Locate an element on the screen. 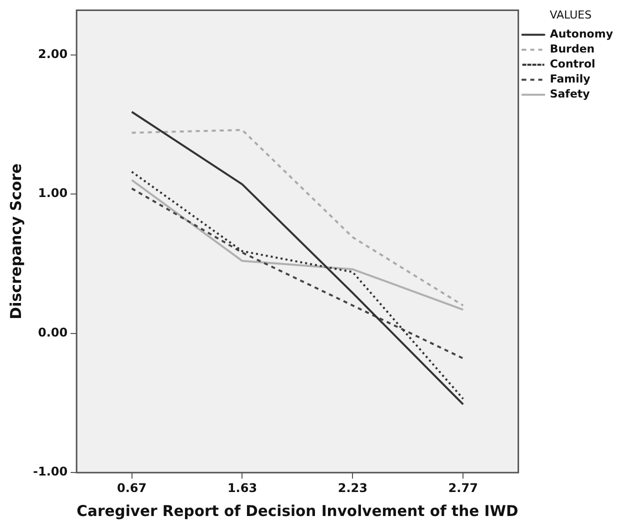 The image size is (627, 529). y-tick-label: -1.00 is located at coordinates (50, 471).